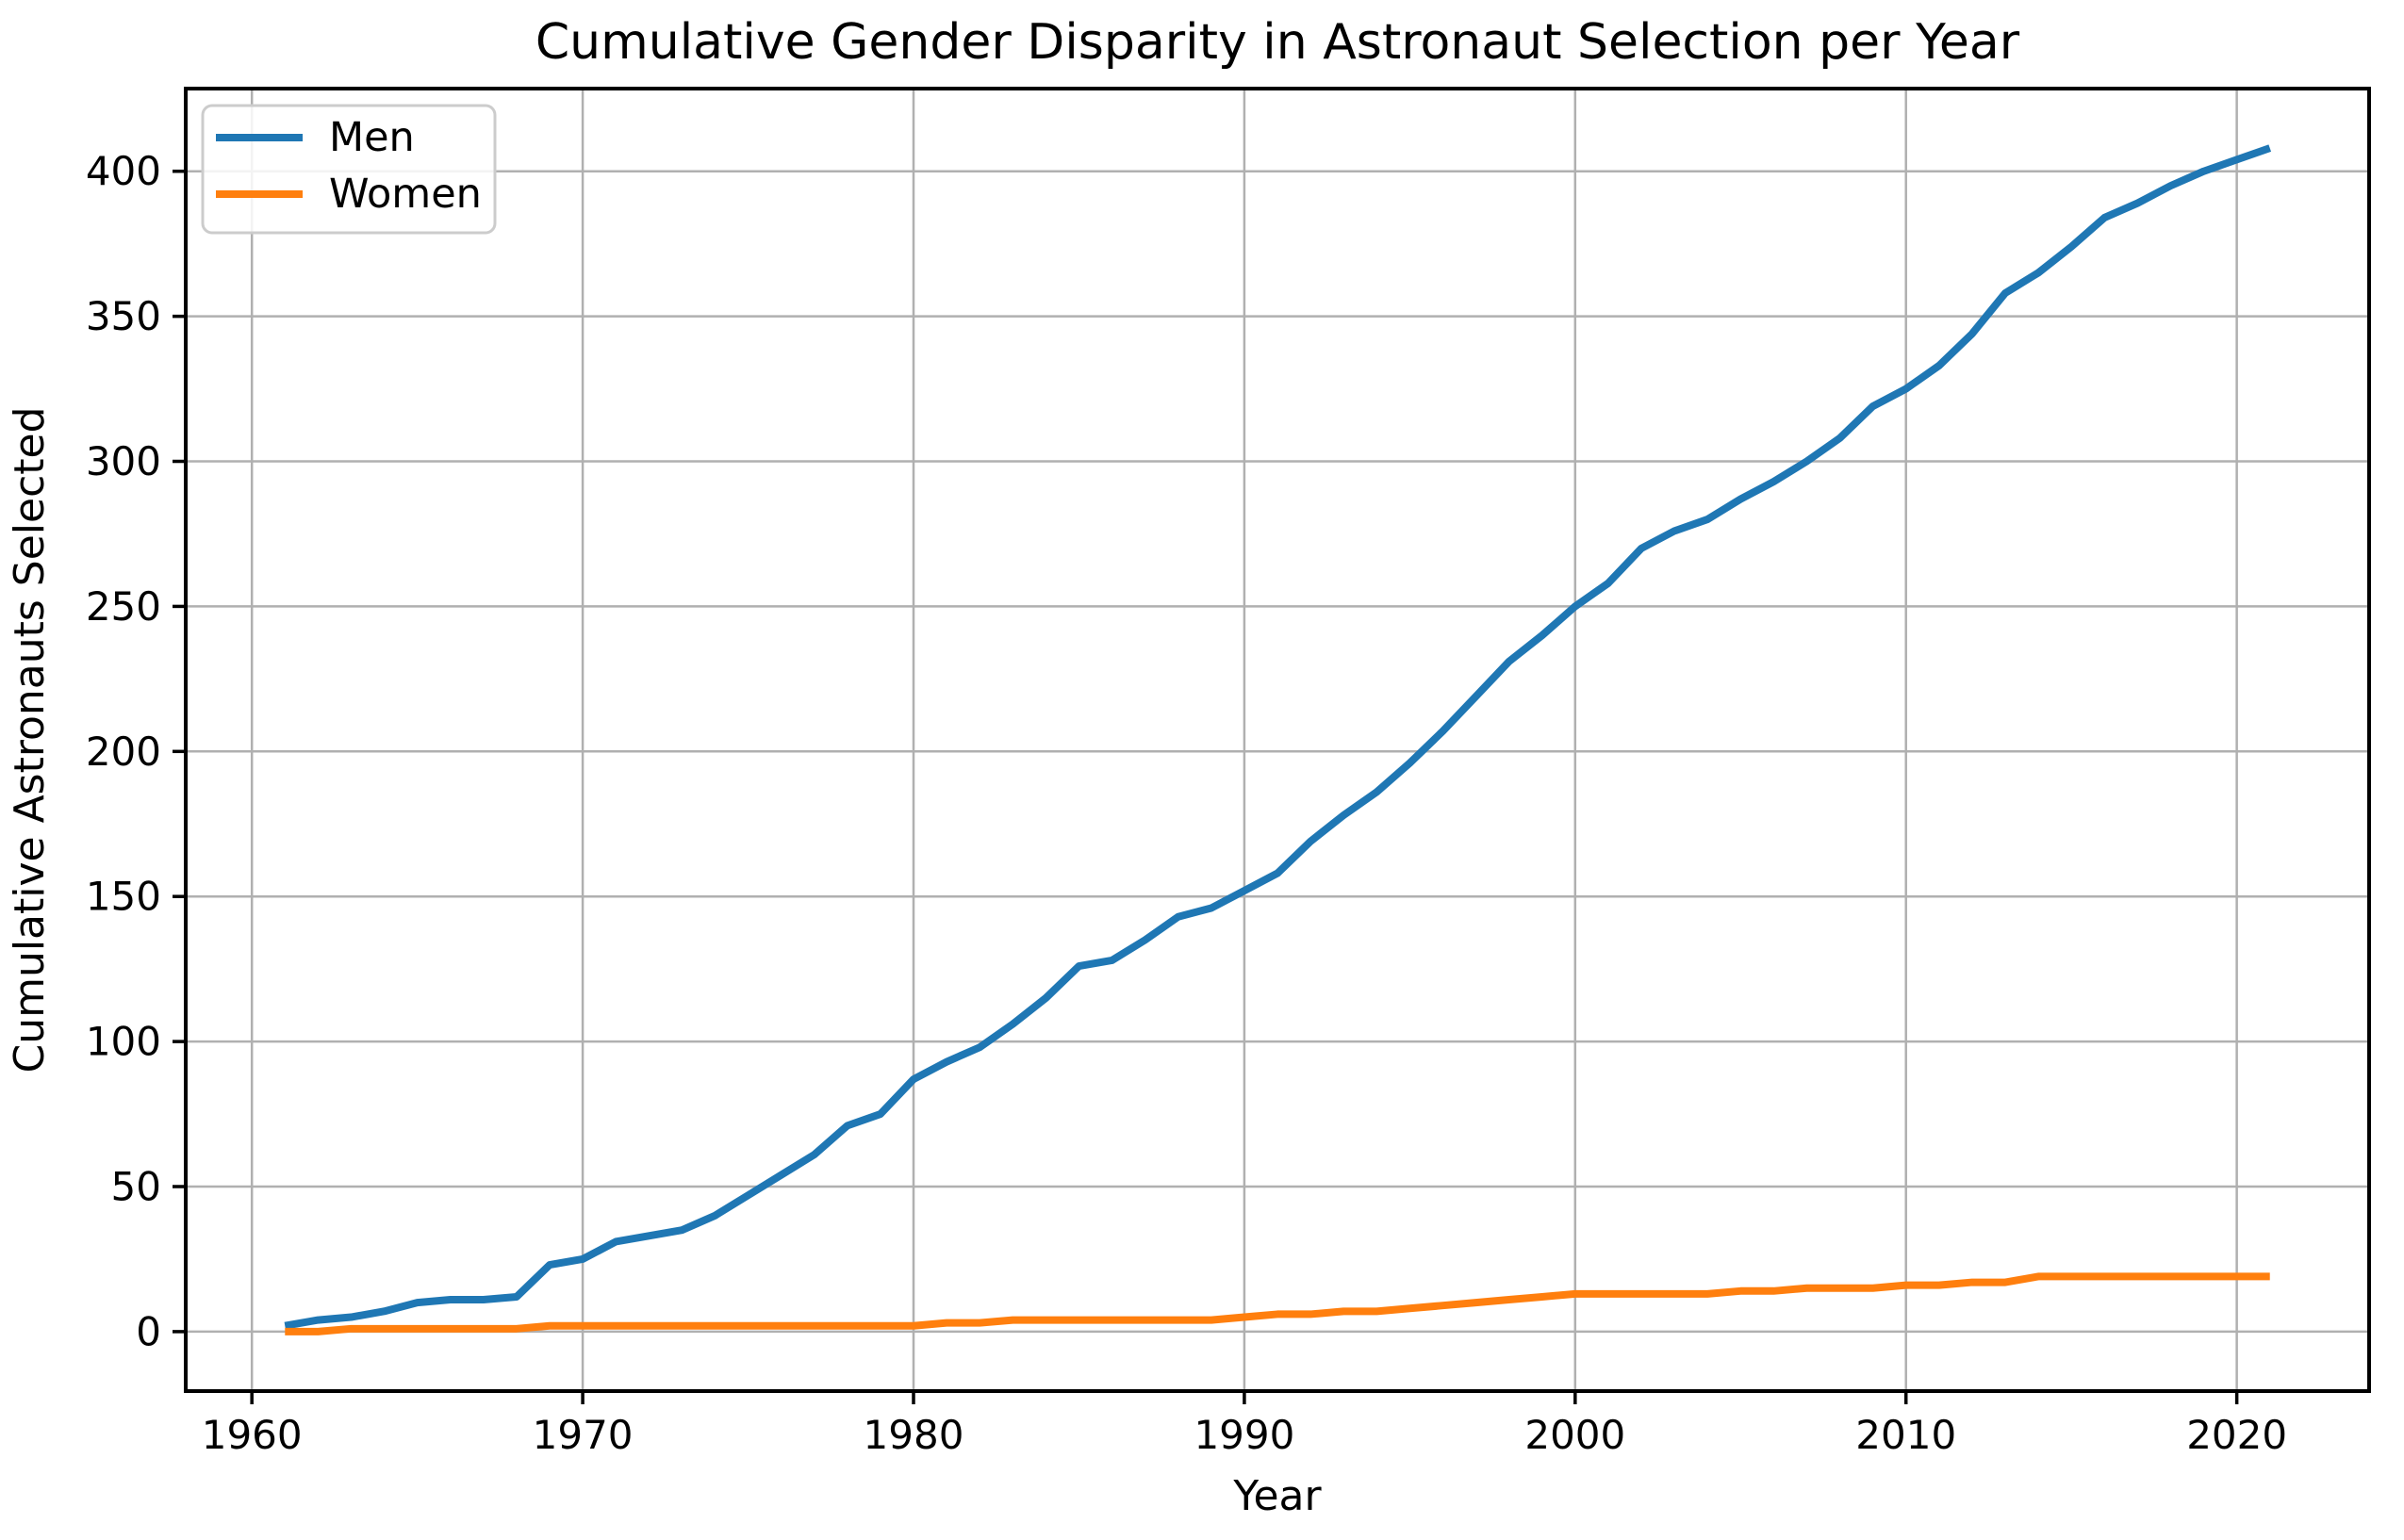  I want to click on x-tick-label: 1960, so click(252, 1435).